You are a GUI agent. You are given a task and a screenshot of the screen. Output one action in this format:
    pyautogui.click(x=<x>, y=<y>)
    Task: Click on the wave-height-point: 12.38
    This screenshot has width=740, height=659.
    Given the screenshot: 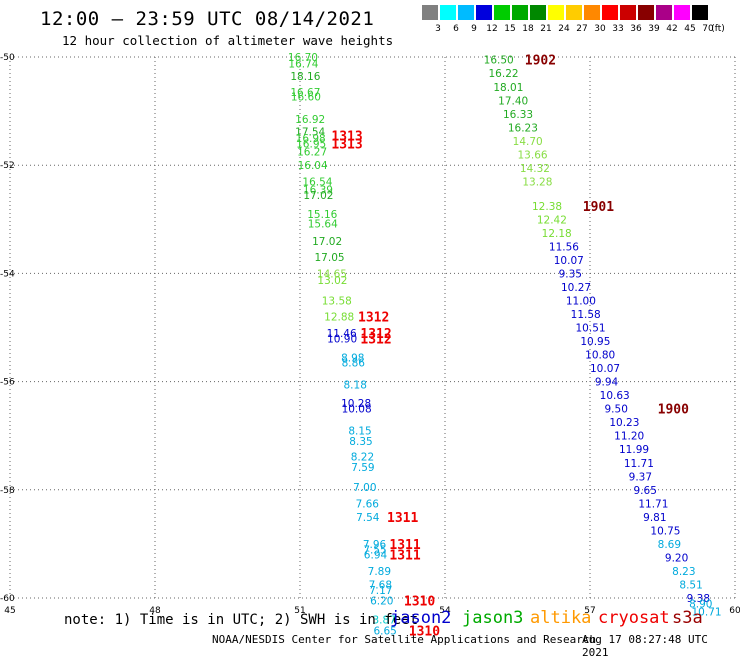 What is the action you would take?
    pyautogui.click(x=547, y=207)
    